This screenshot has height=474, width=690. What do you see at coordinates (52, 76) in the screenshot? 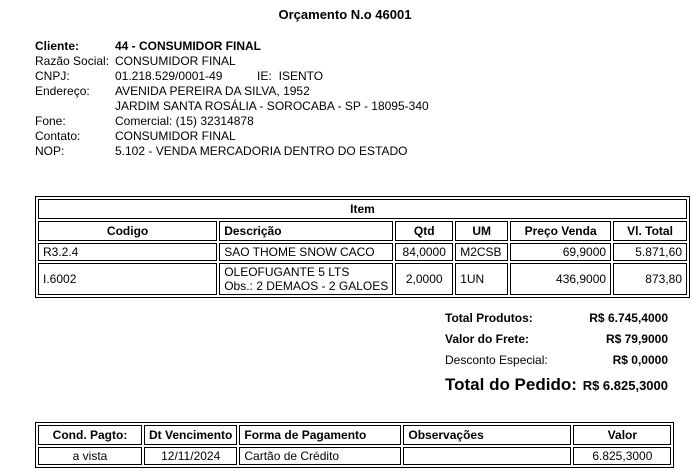
I see `client-label: CNPJ:` at bounding box center [52, 76].